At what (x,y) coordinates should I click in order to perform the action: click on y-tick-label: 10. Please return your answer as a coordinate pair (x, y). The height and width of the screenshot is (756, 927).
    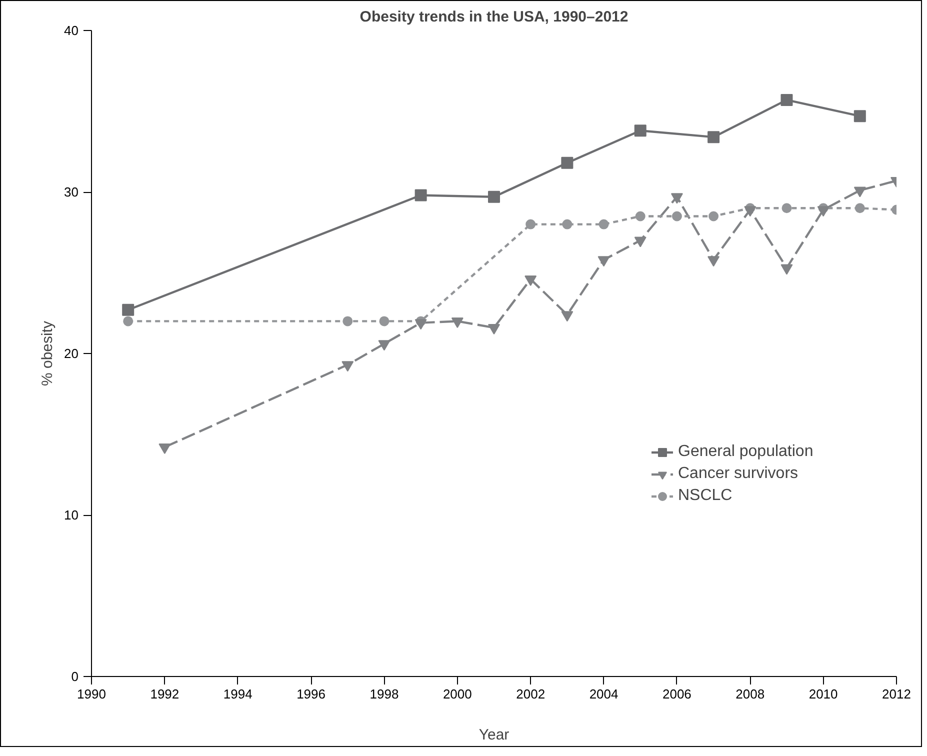
    Looking at the image, I should click on (71, 515).